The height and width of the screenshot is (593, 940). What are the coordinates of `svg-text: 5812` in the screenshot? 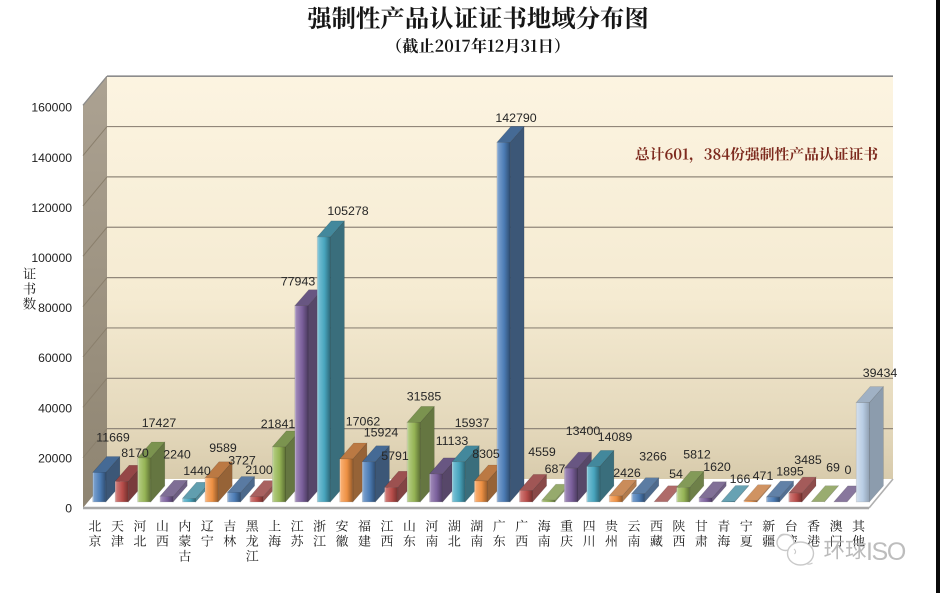 It's located at (697, 455).